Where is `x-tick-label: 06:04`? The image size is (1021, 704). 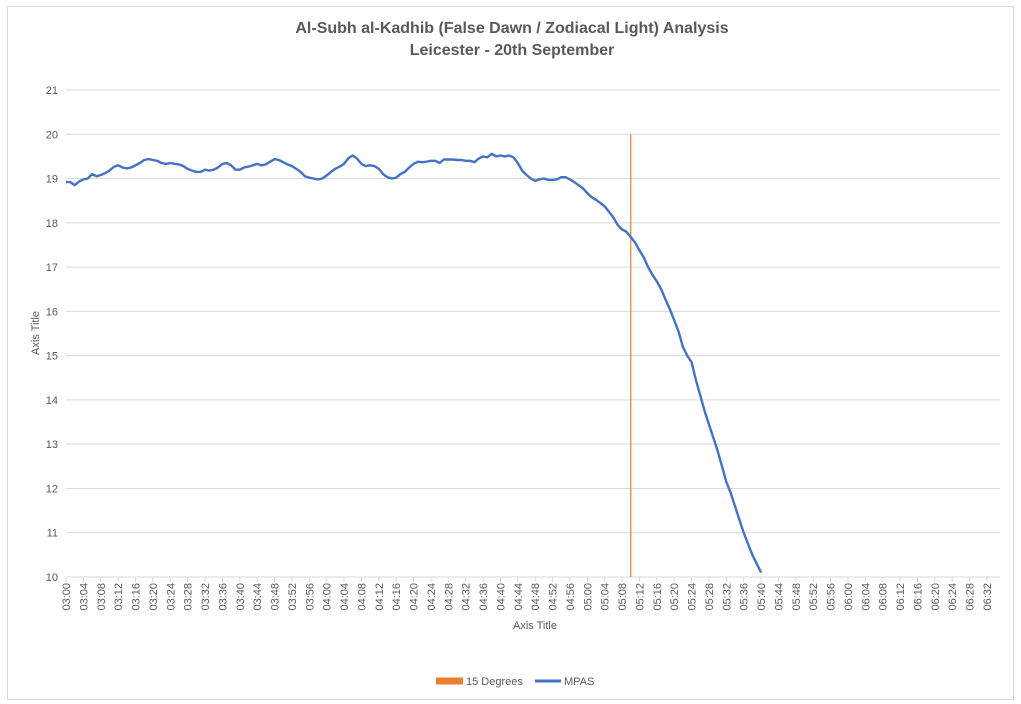 x-tick-label: 06:04 is located at coordinates (866, 597).